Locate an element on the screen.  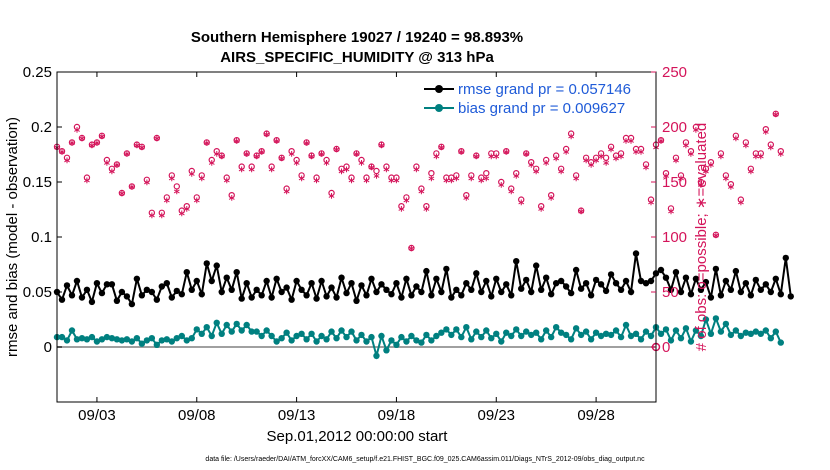
legend-rmse-label: rmse grand pr = 0.057146 is located at coordinates (544, 89).